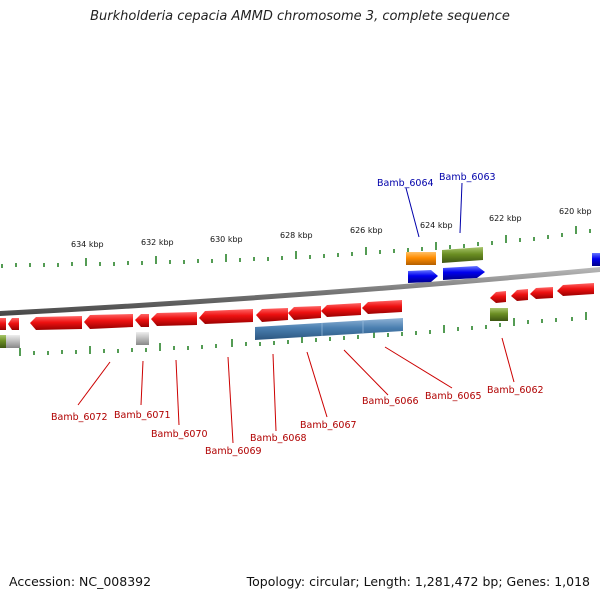  Describe the element at coordinates (515, 390) in the screenshot. I see `gene-label-bamb-6062: Bamb_6062` at that location.